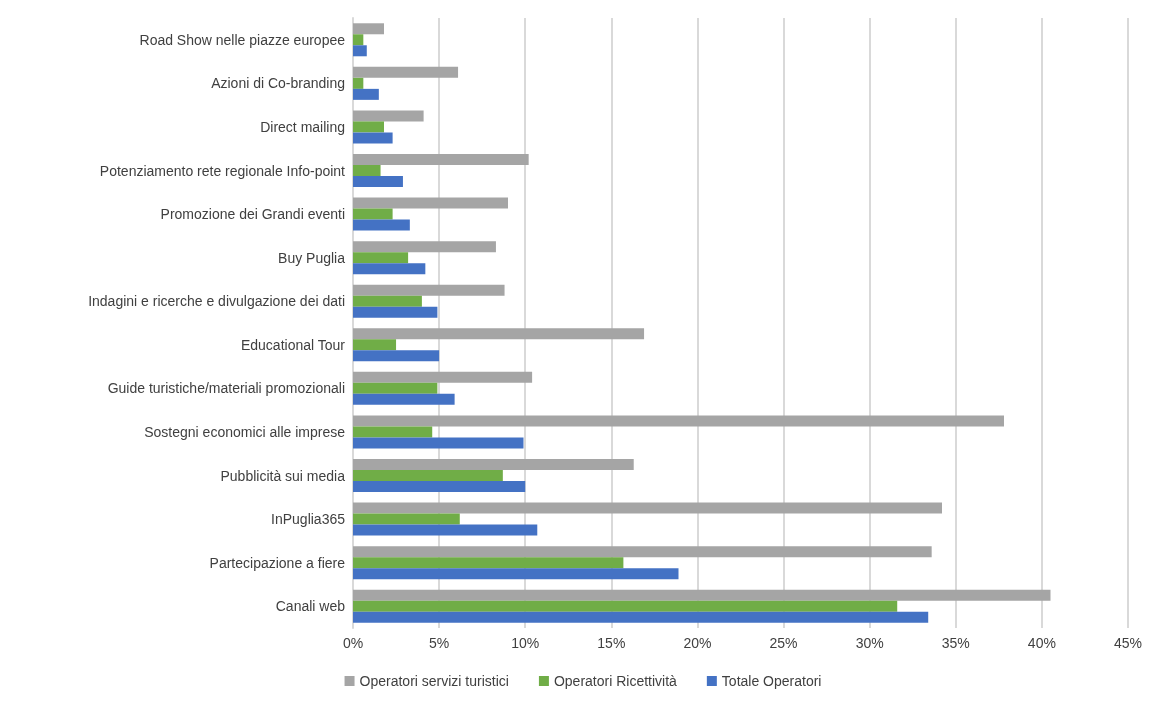 The image size is (1166, 709). Describe the element at coordinates (222, 170) in the screenshot. I see `y-tick-label: Potenziamento rete regionale Info-point` at that location.